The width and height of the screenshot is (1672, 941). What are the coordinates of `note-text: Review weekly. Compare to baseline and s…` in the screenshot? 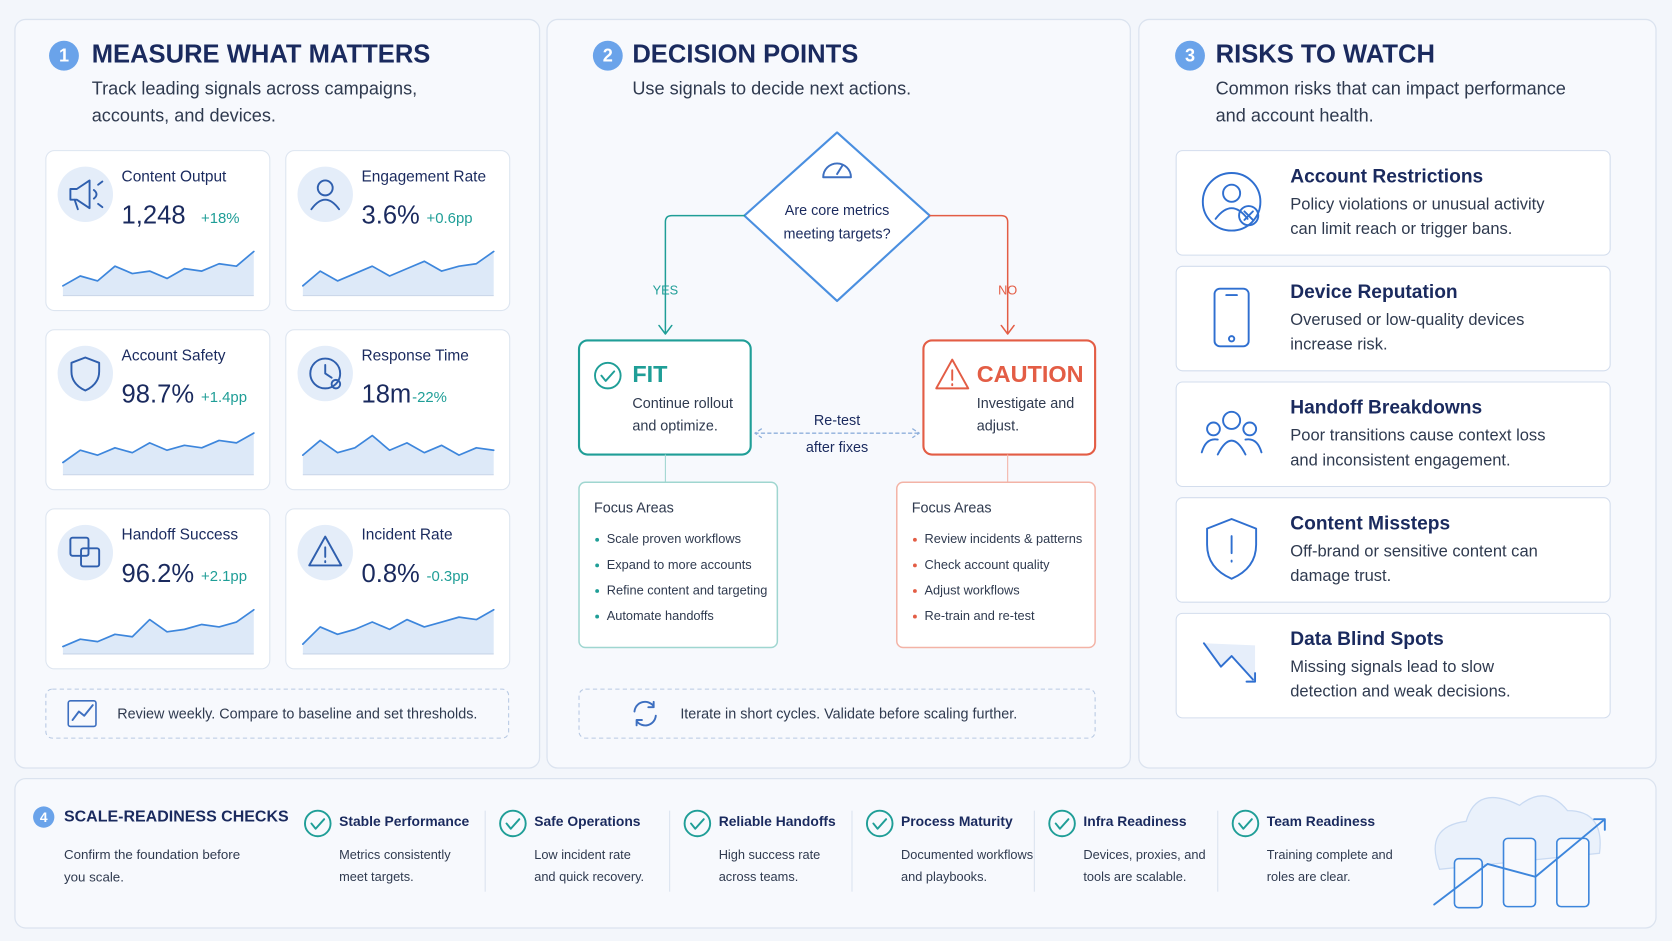 It's located at (297, 714).